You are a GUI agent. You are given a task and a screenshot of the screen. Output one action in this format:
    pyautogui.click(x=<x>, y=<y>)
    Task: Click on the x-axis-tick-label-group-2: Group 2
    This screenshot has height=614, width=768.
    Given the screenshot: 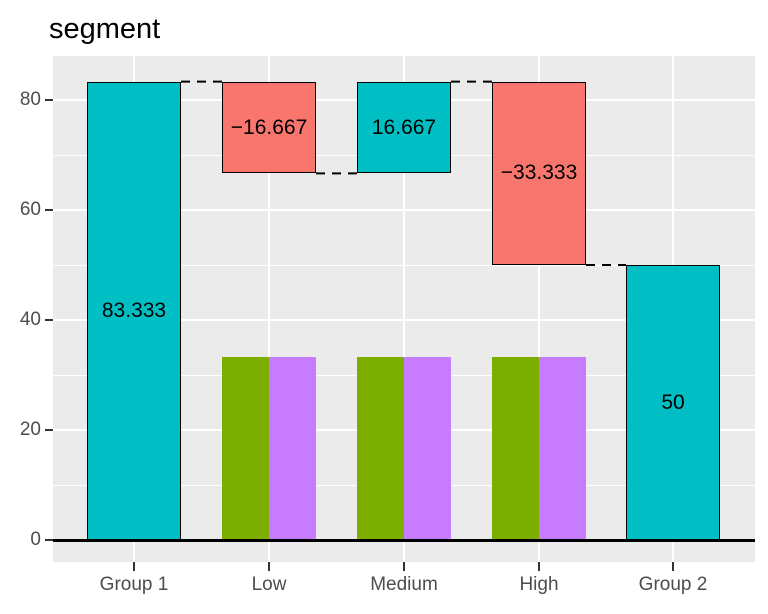 What is the action you would take?
    pyautogui.click(x=673, y=584)
    